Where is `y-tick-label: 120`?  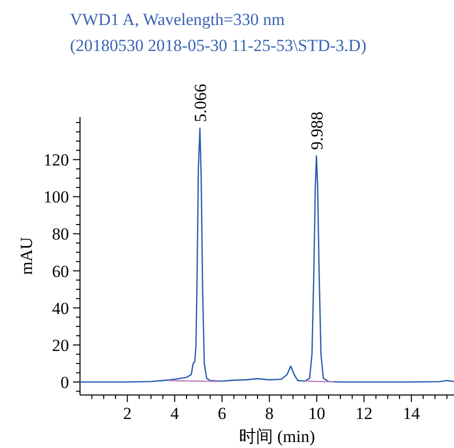
y-tick-label: 120 is located at coordinates (56, 160).